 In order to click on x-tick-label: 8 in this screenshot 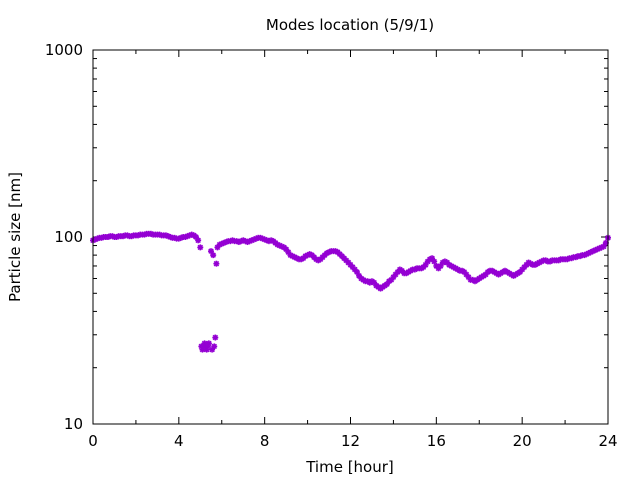, I will do `click(265, 441)`.